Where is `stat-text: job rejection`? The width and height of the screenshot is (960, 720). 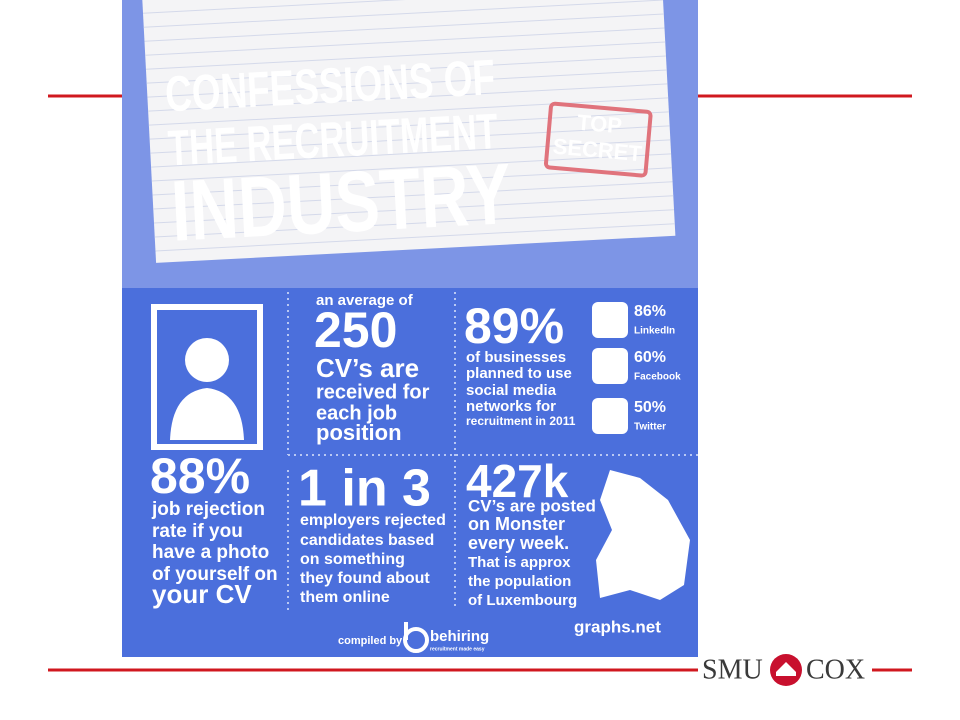 stat-text: job rejection is located at coordinates (208, 509).